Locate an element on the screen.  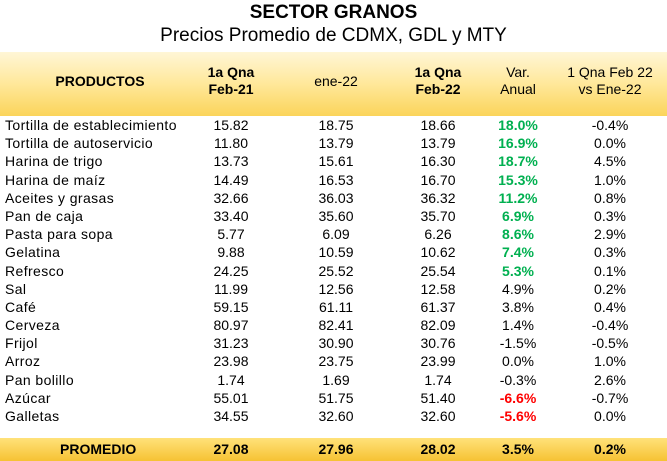
table-footer-promedio: PROMEDIO 27.08 27.96 28.02 3.5% 0.2% is located at coordinates (333, 449).